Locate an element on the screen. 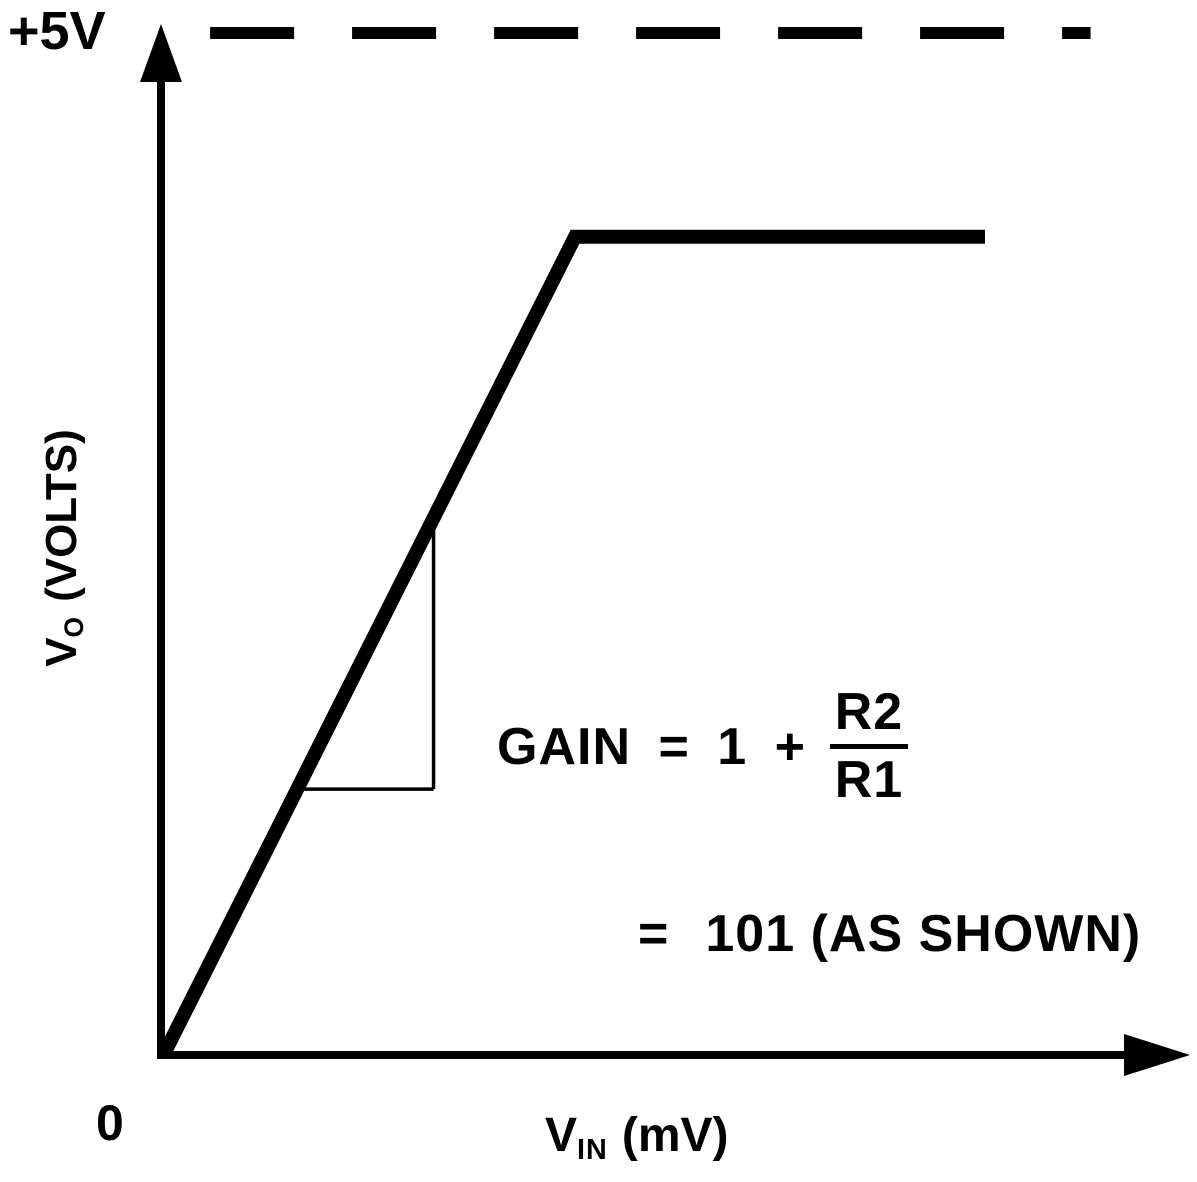  y-axis-label: VO (VOLTS) is located at coordinates (63, 548).